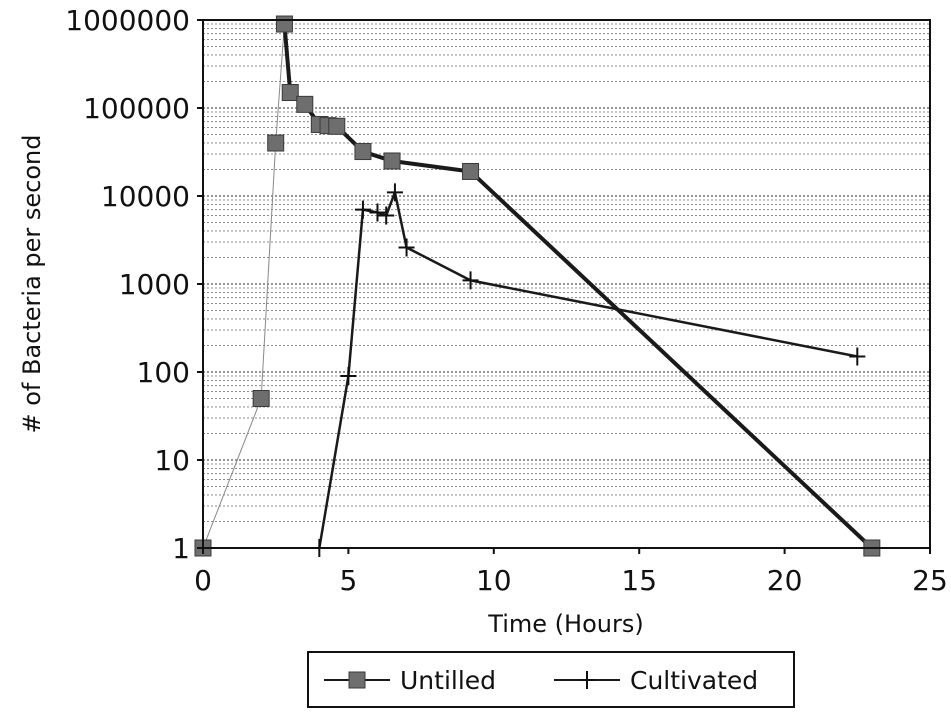 This screenshot has height=713, width=951. I want to click on x-tick-label: 10, so click(494, 580).